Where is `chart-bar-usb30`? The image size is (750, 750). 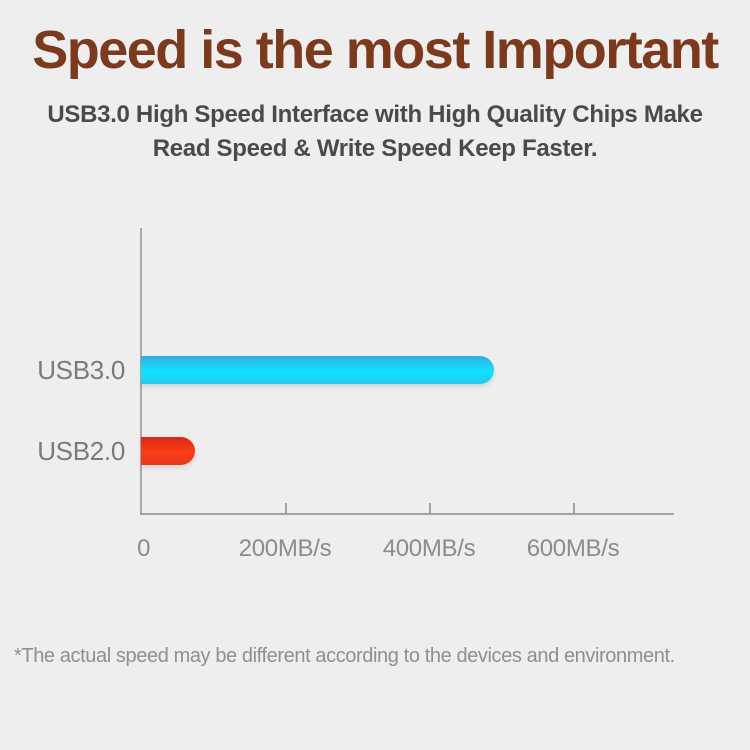
chart-bar-usb30 is located at coordinates (317, 370).